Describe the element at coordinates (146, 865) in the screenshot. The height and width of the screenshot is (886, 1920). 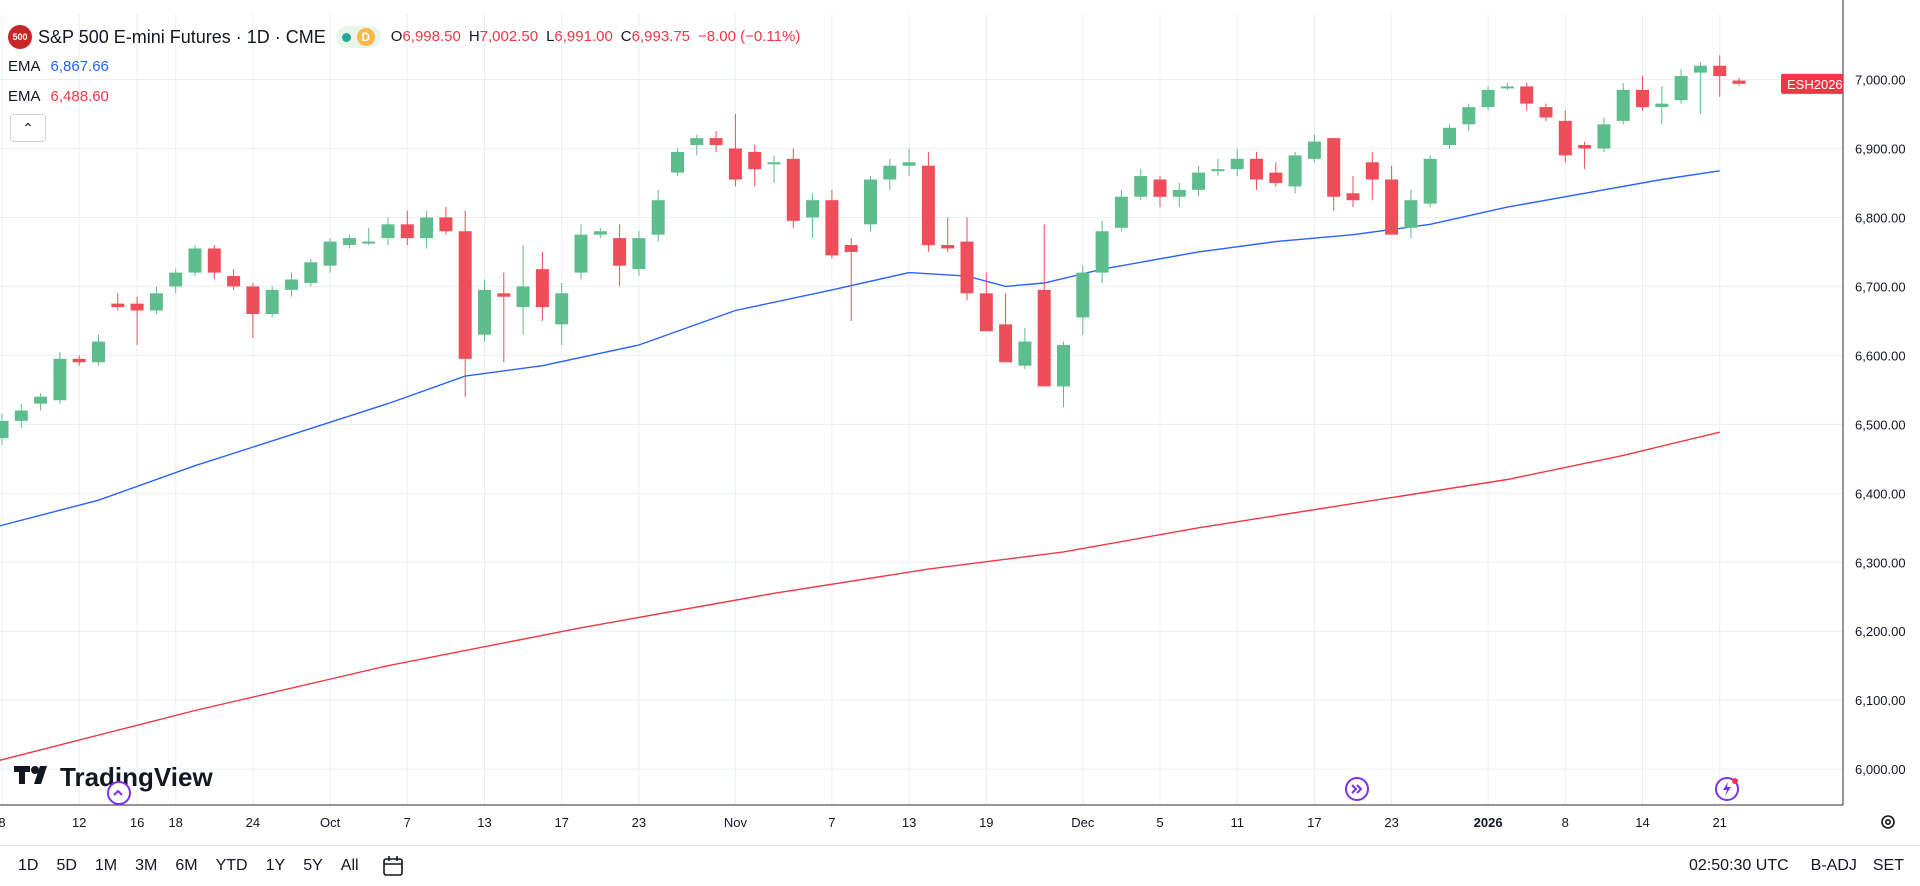
I see `range-3m-button: 3M` at that location.